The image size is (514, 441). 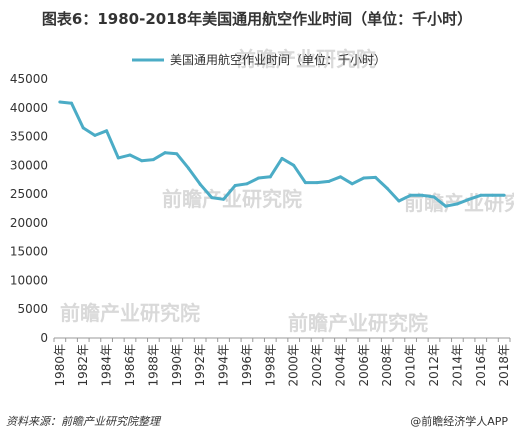 I want to click on x-tick-label: 1980年, so click(x=60, y=365).